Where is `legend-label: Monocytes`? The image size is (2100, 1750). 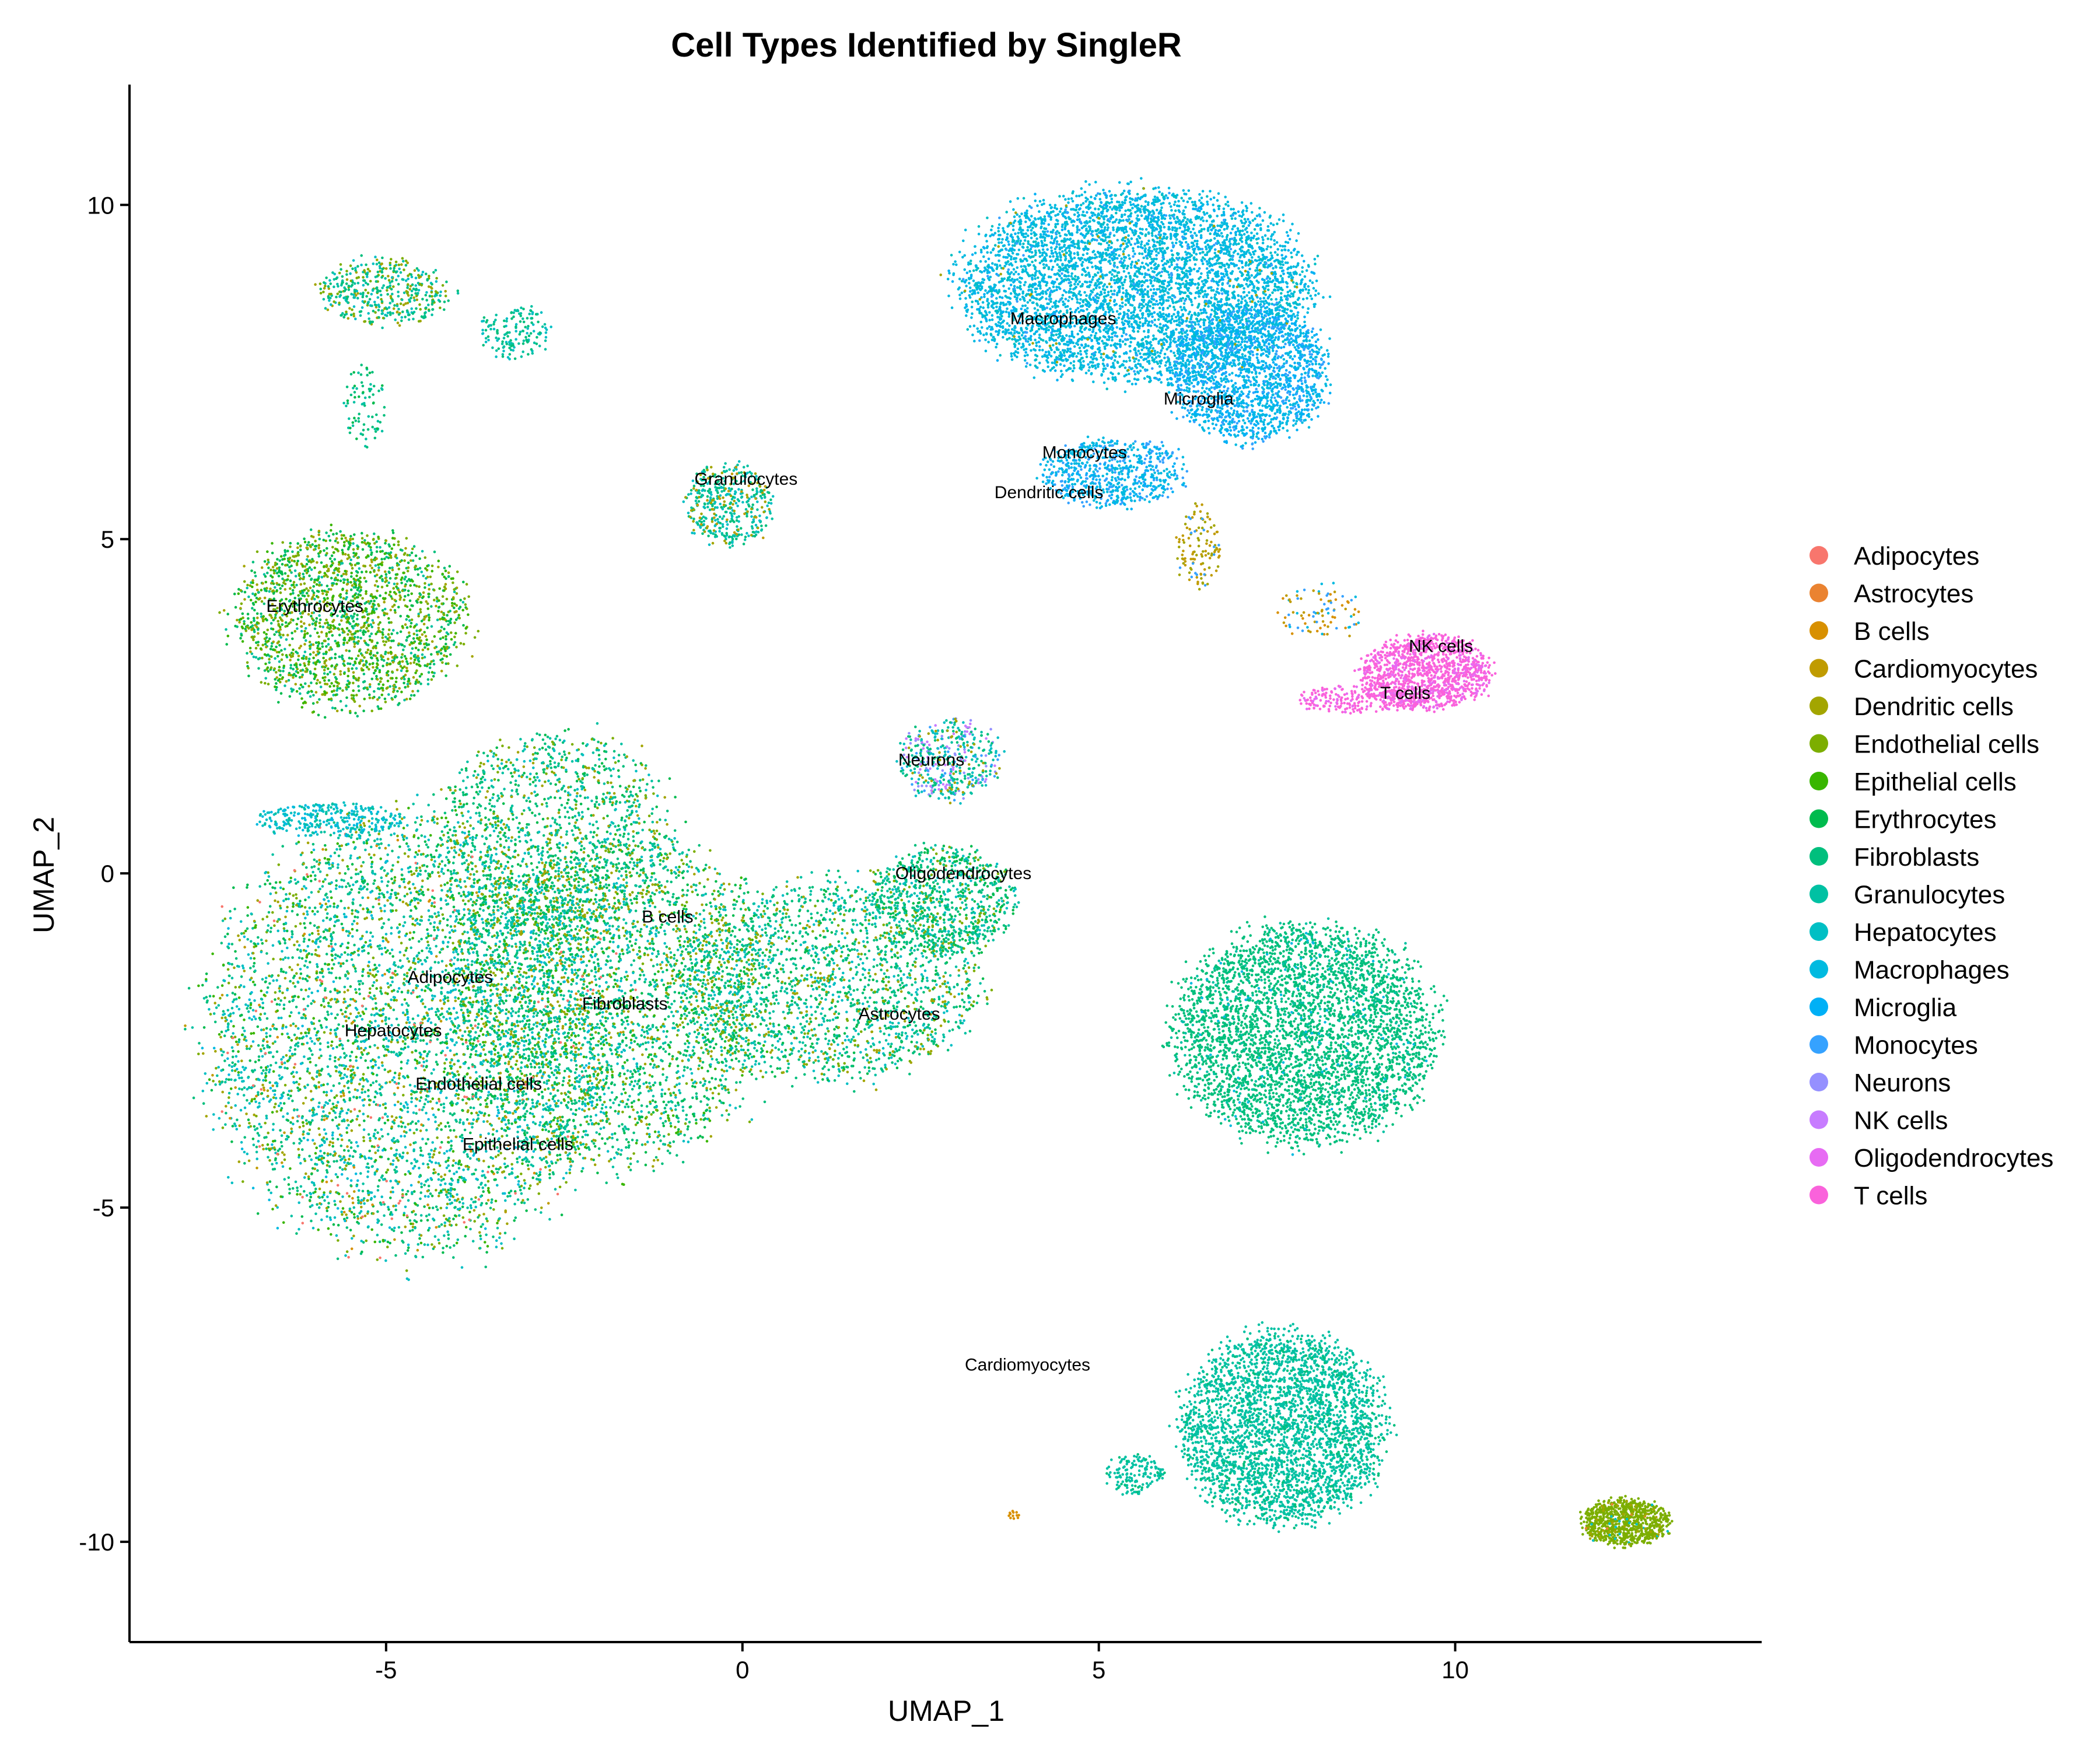
legend-label: Monocytes is located at coordinates (1916, 1045).